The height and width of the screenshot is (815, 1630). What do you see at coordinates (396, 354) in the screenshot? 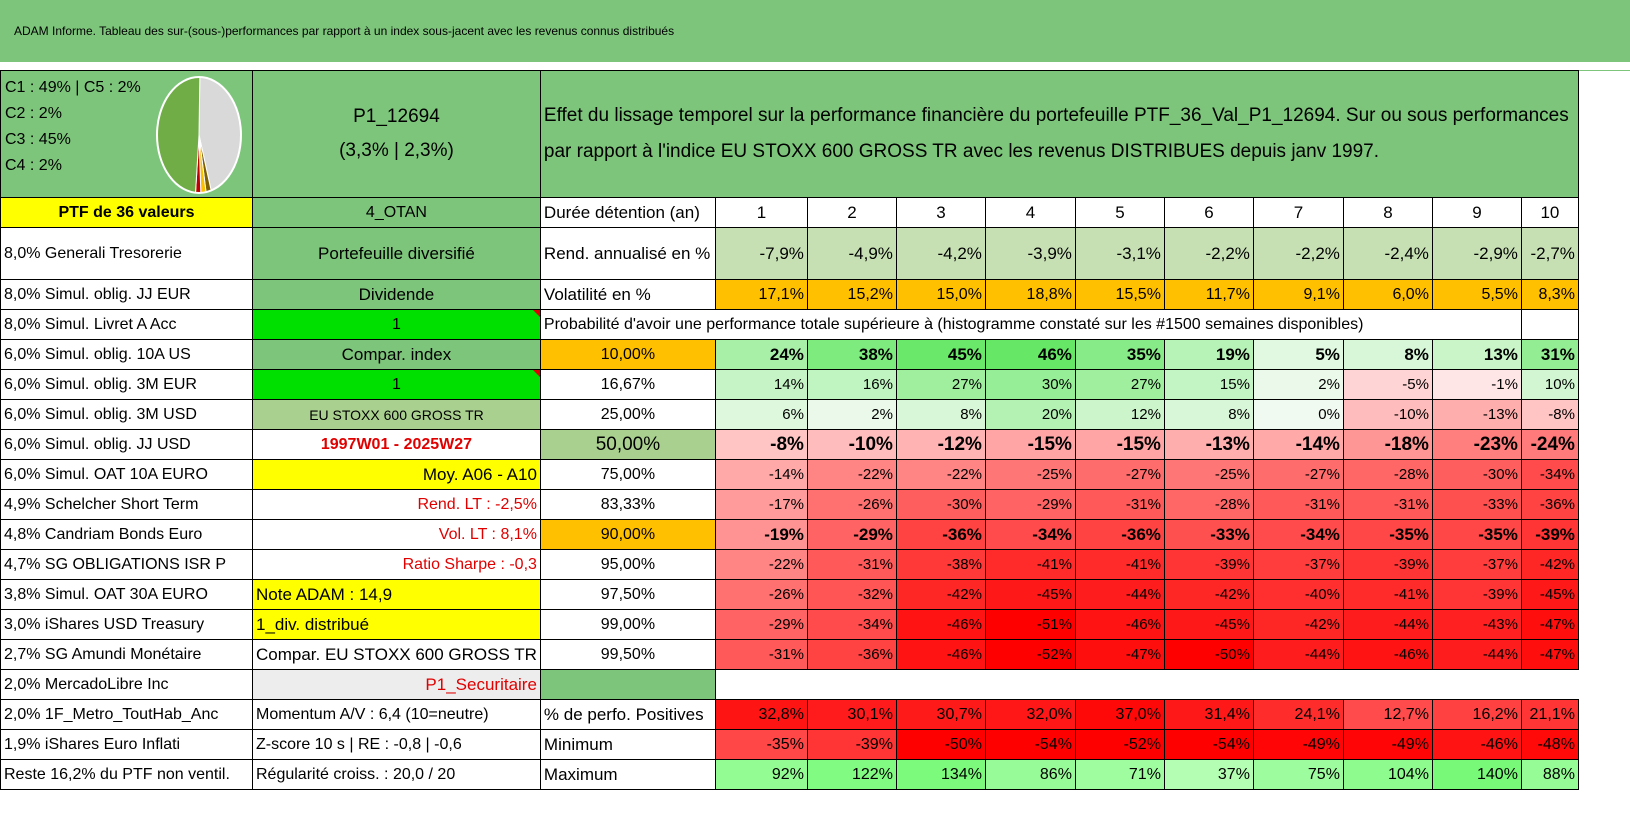
I see `compare-index-label: Compar. index` at bounding box center [396, 354].